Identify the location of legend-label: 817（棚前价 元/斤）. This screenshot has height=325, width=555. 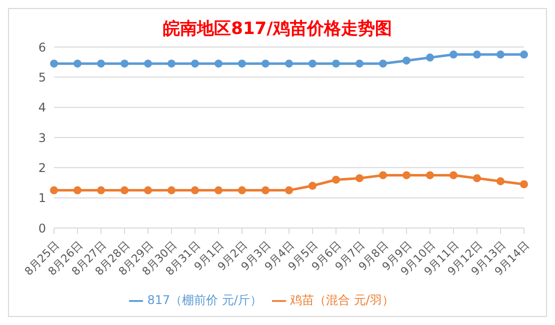
(204, 300).